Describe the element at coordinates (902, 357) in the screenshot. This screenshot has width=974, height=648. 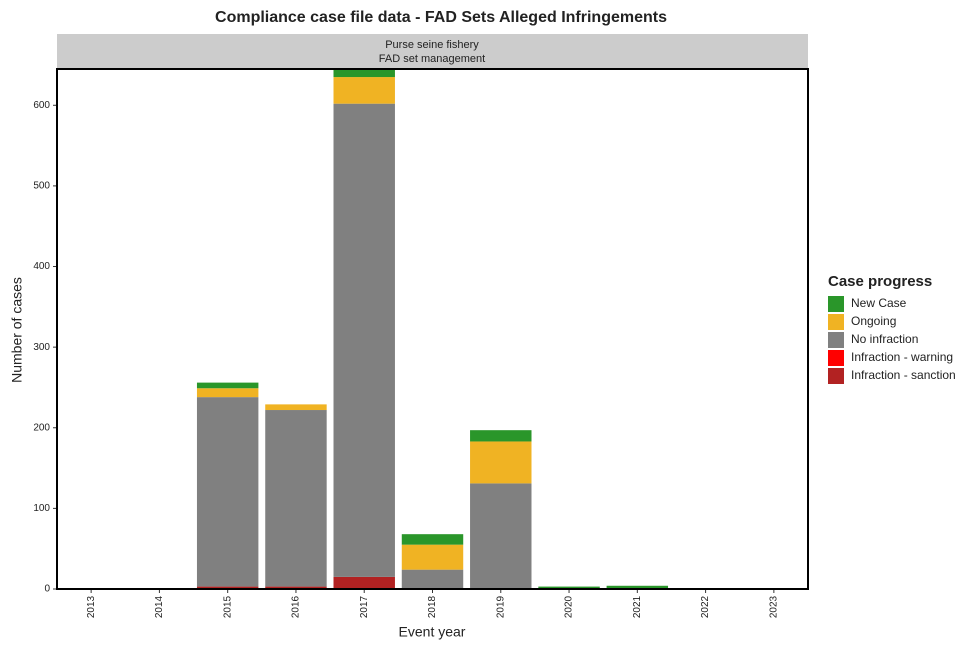
I see `legend-label: Infraction - warning` at that location.